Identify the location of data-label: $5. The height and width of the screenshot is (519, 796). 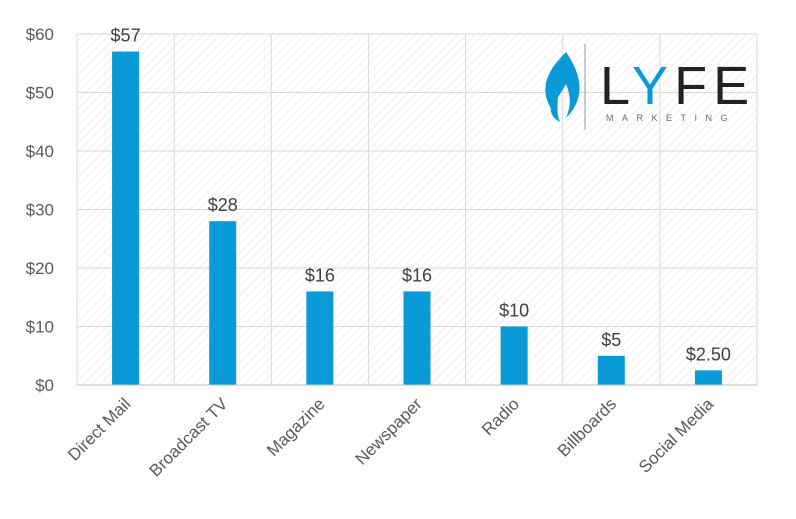
(611, 340).